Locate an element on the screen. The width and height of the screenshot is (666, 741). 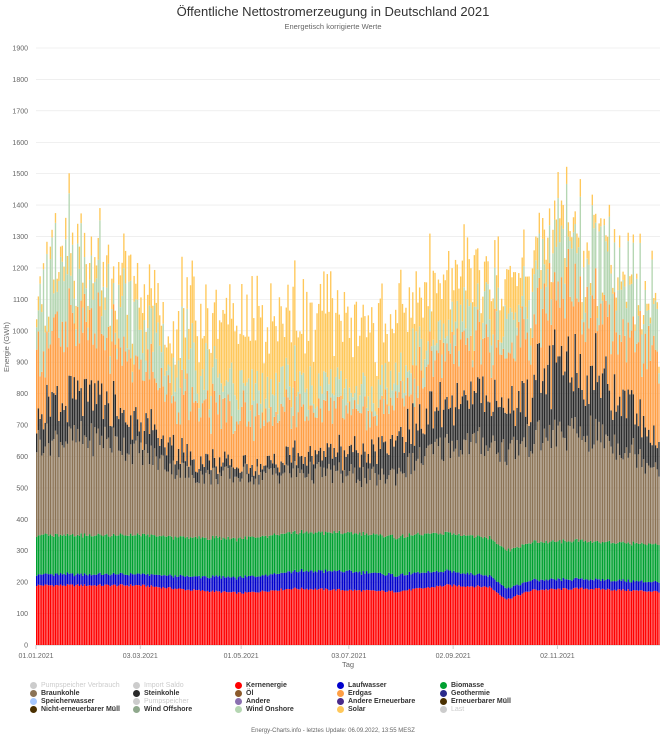
legend-label: Nicht-erneuerbarer Müll is located at coordinates (80, 709).